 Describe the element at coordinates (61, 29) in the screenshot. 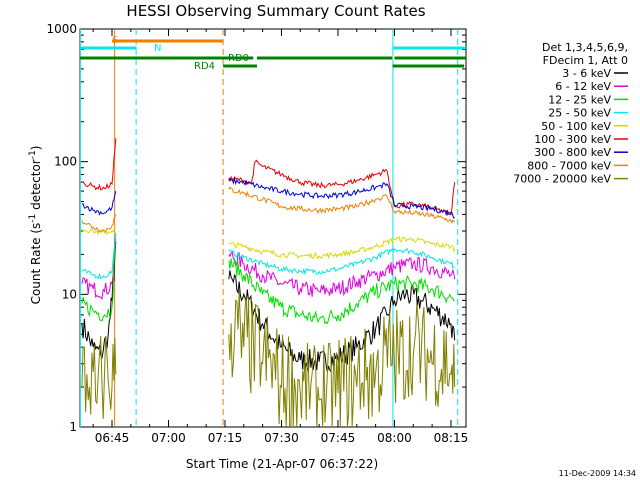

I see `y-tick-label: 1000` at that location.